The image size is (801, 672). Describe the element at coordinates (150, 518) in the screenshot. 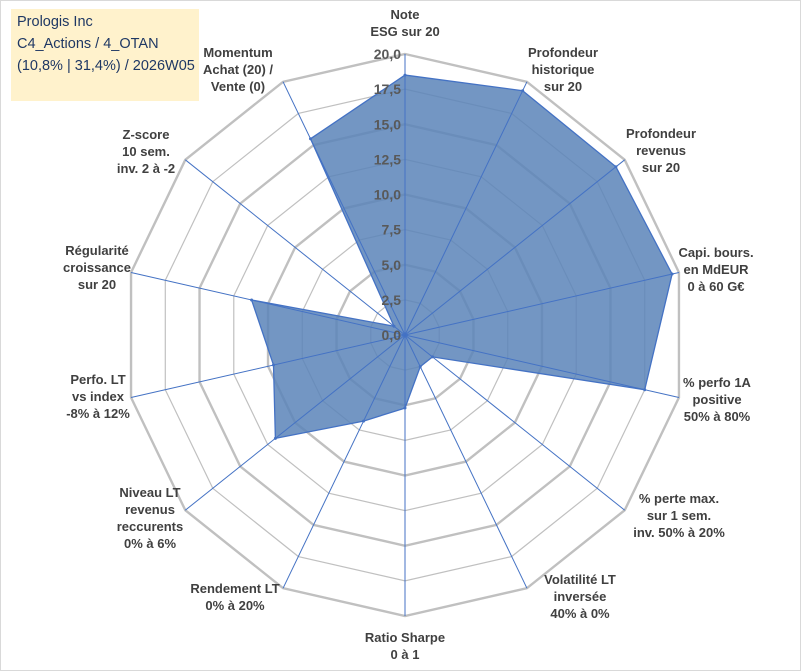

I see `category-label: Niveau LT revenus reccurents 0% à 6%` at that location.